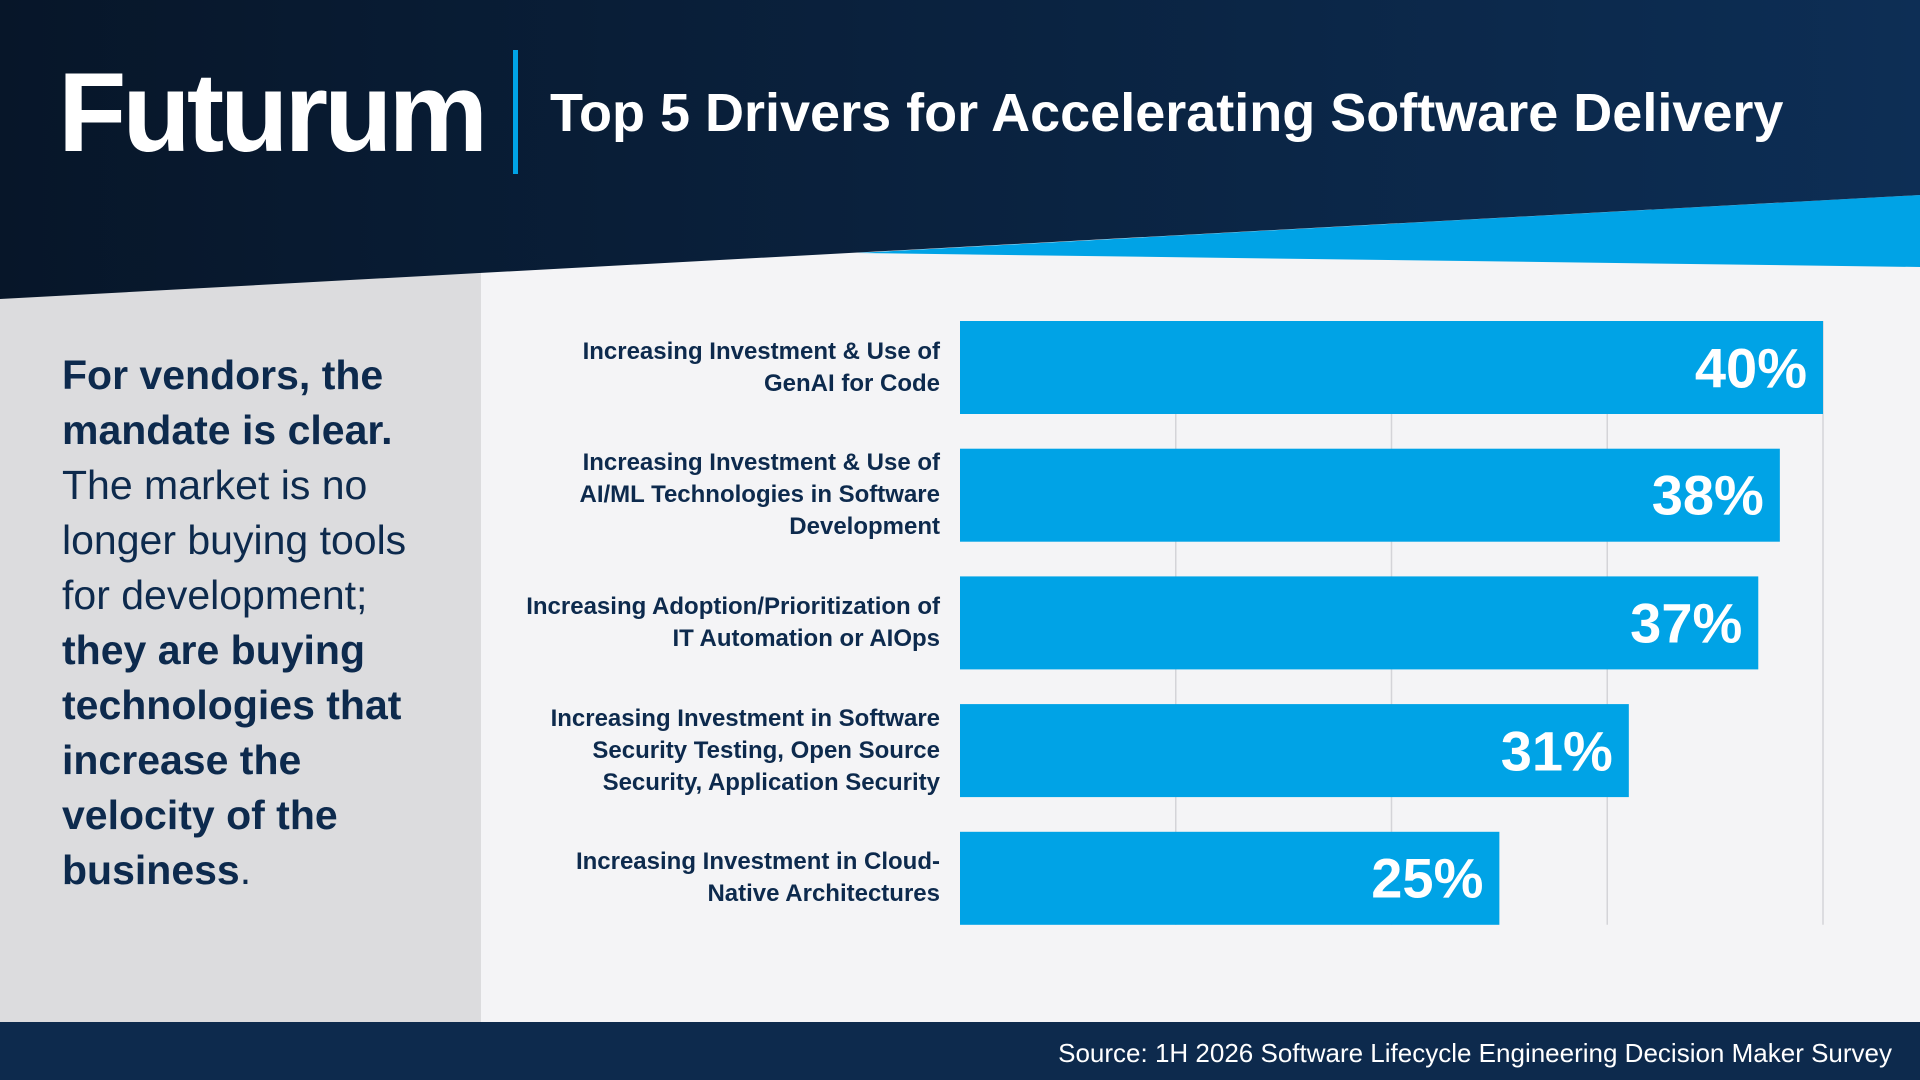 Image resolution: width=1920 pixels, height=1080 pixels. I want to click on sidebar-segment: For vendors, the mandate is clear., so click(227, 402).